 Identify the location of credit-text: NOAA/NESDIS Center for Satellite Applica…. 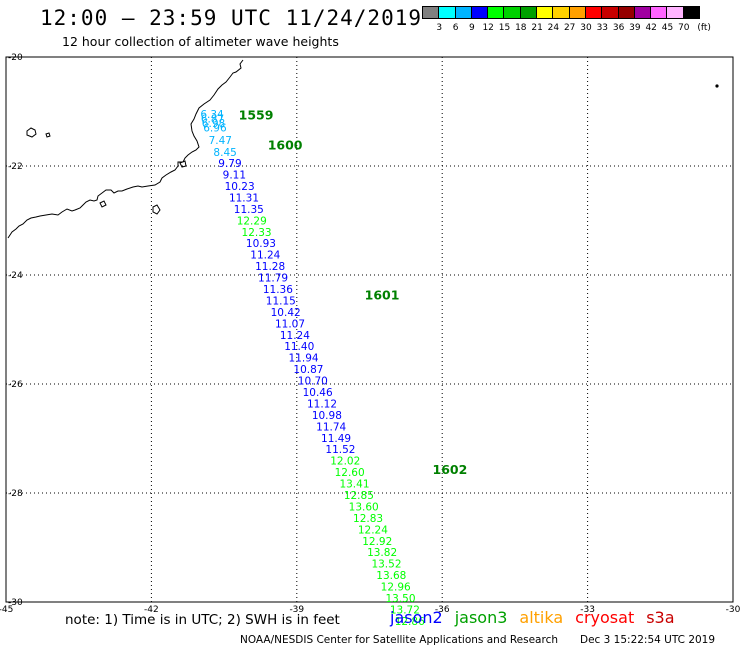
(399, 640).